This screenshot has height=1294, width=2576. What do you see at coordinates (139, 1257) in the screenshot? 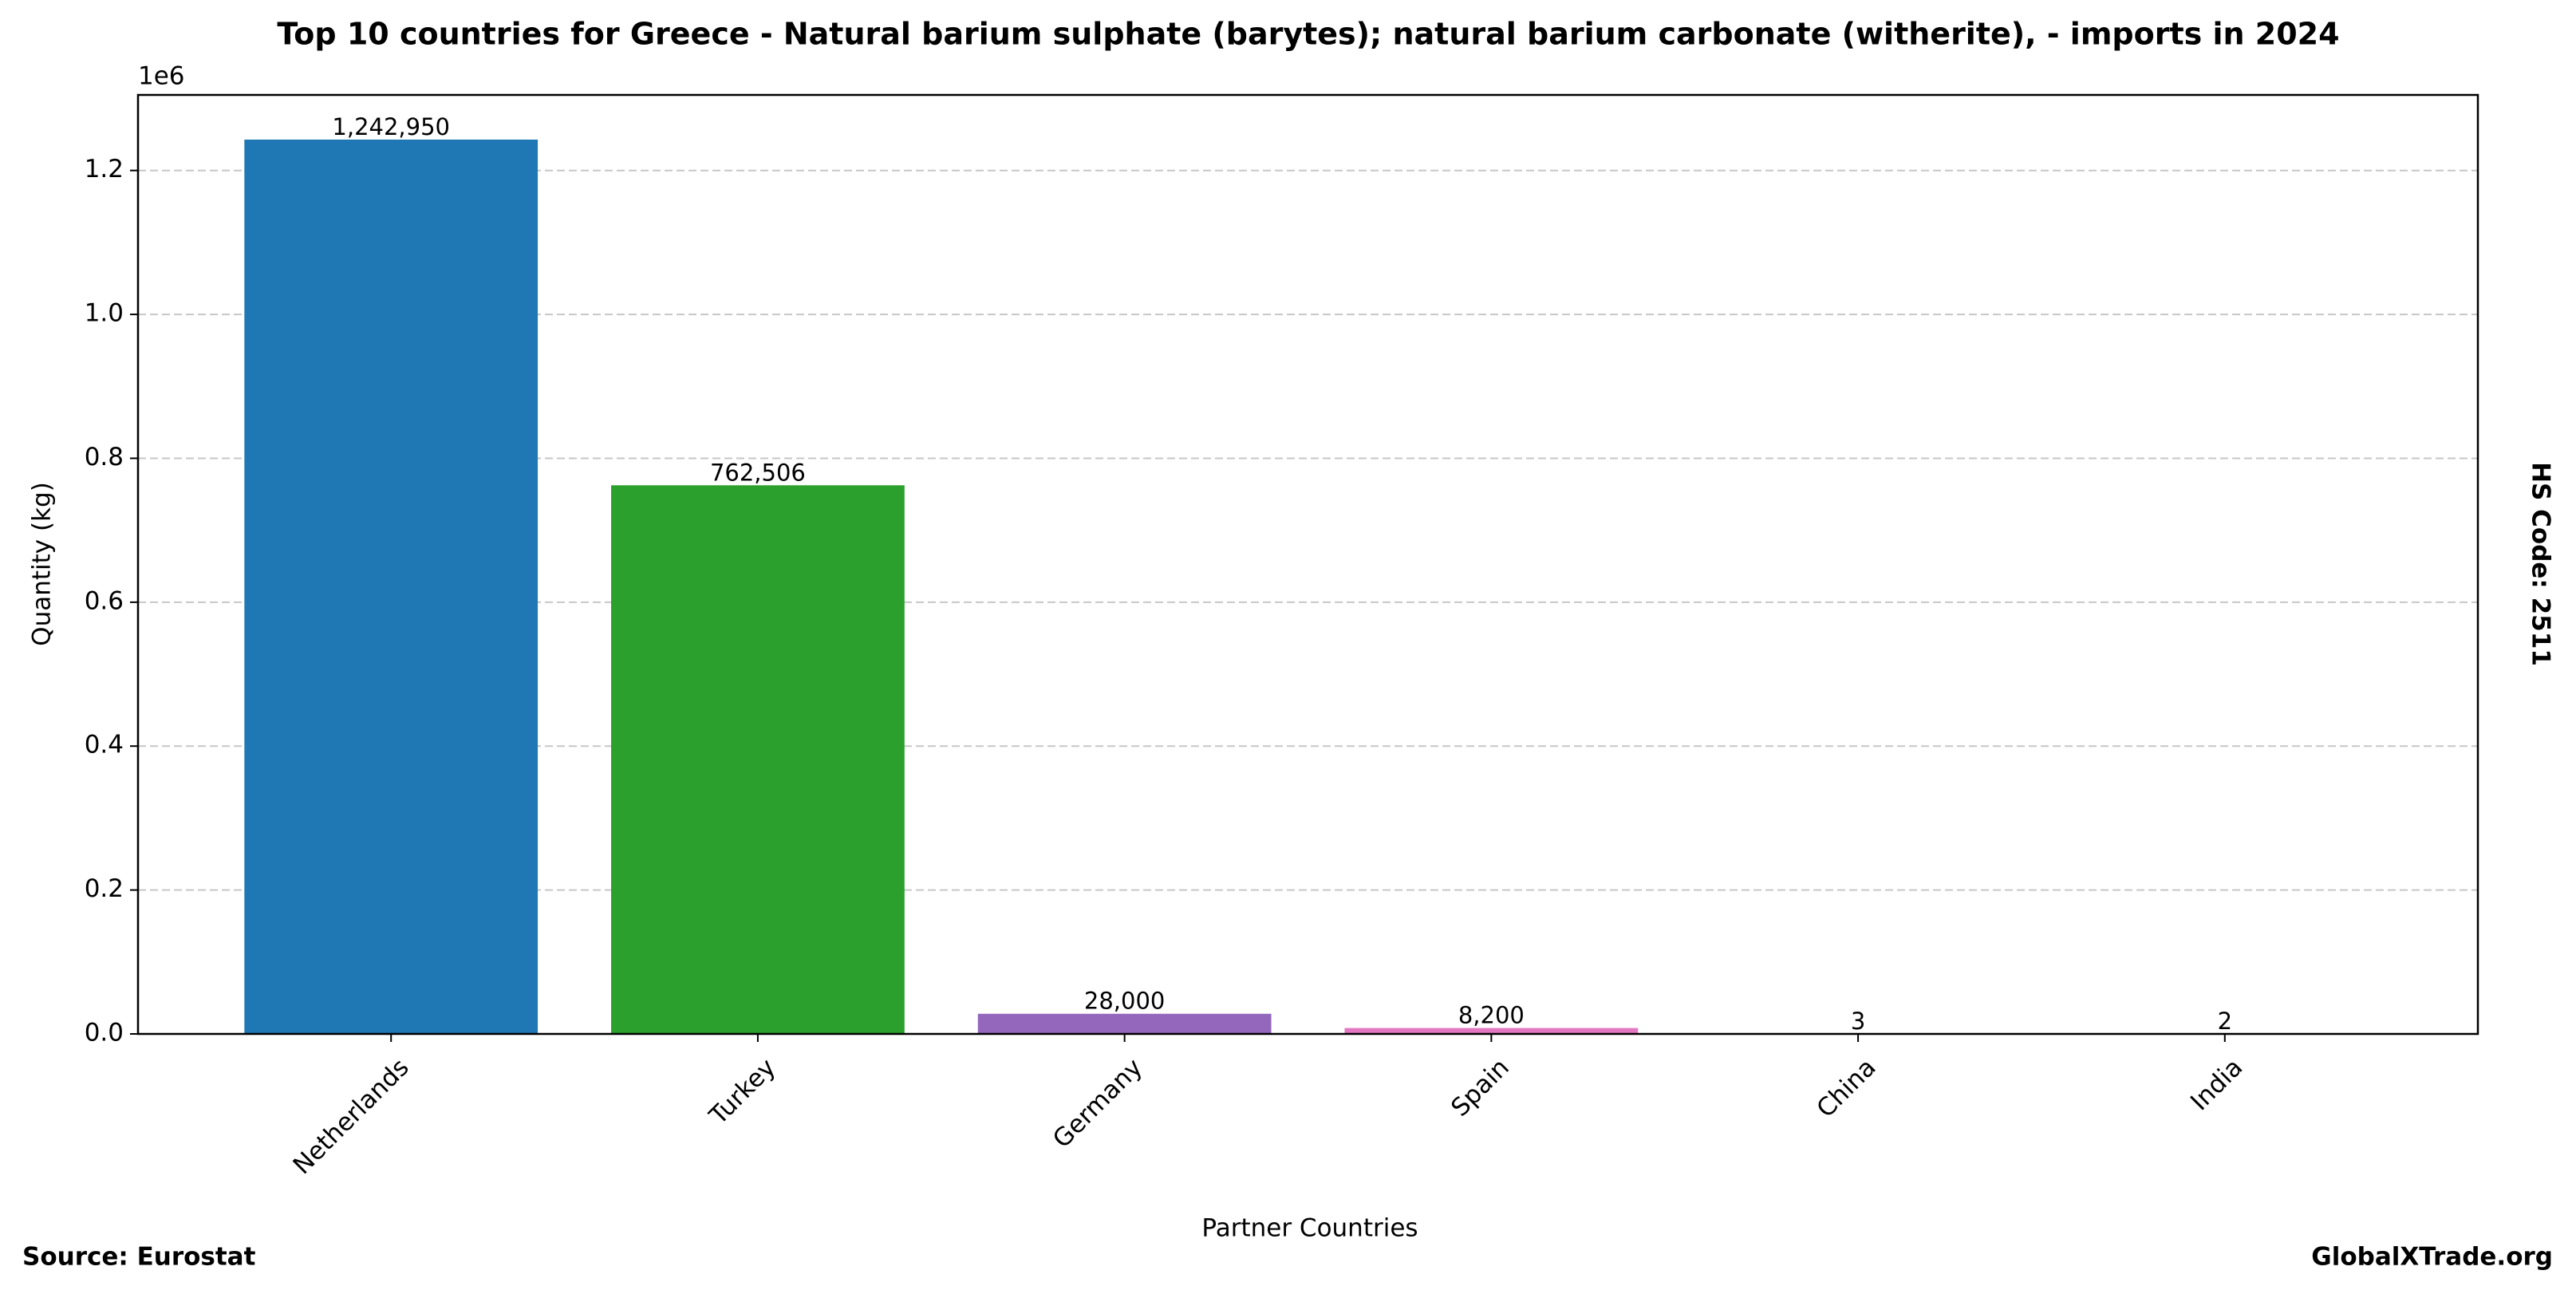
I see `source-label: Source: Eurostat` at bounding box center [139, 1257].